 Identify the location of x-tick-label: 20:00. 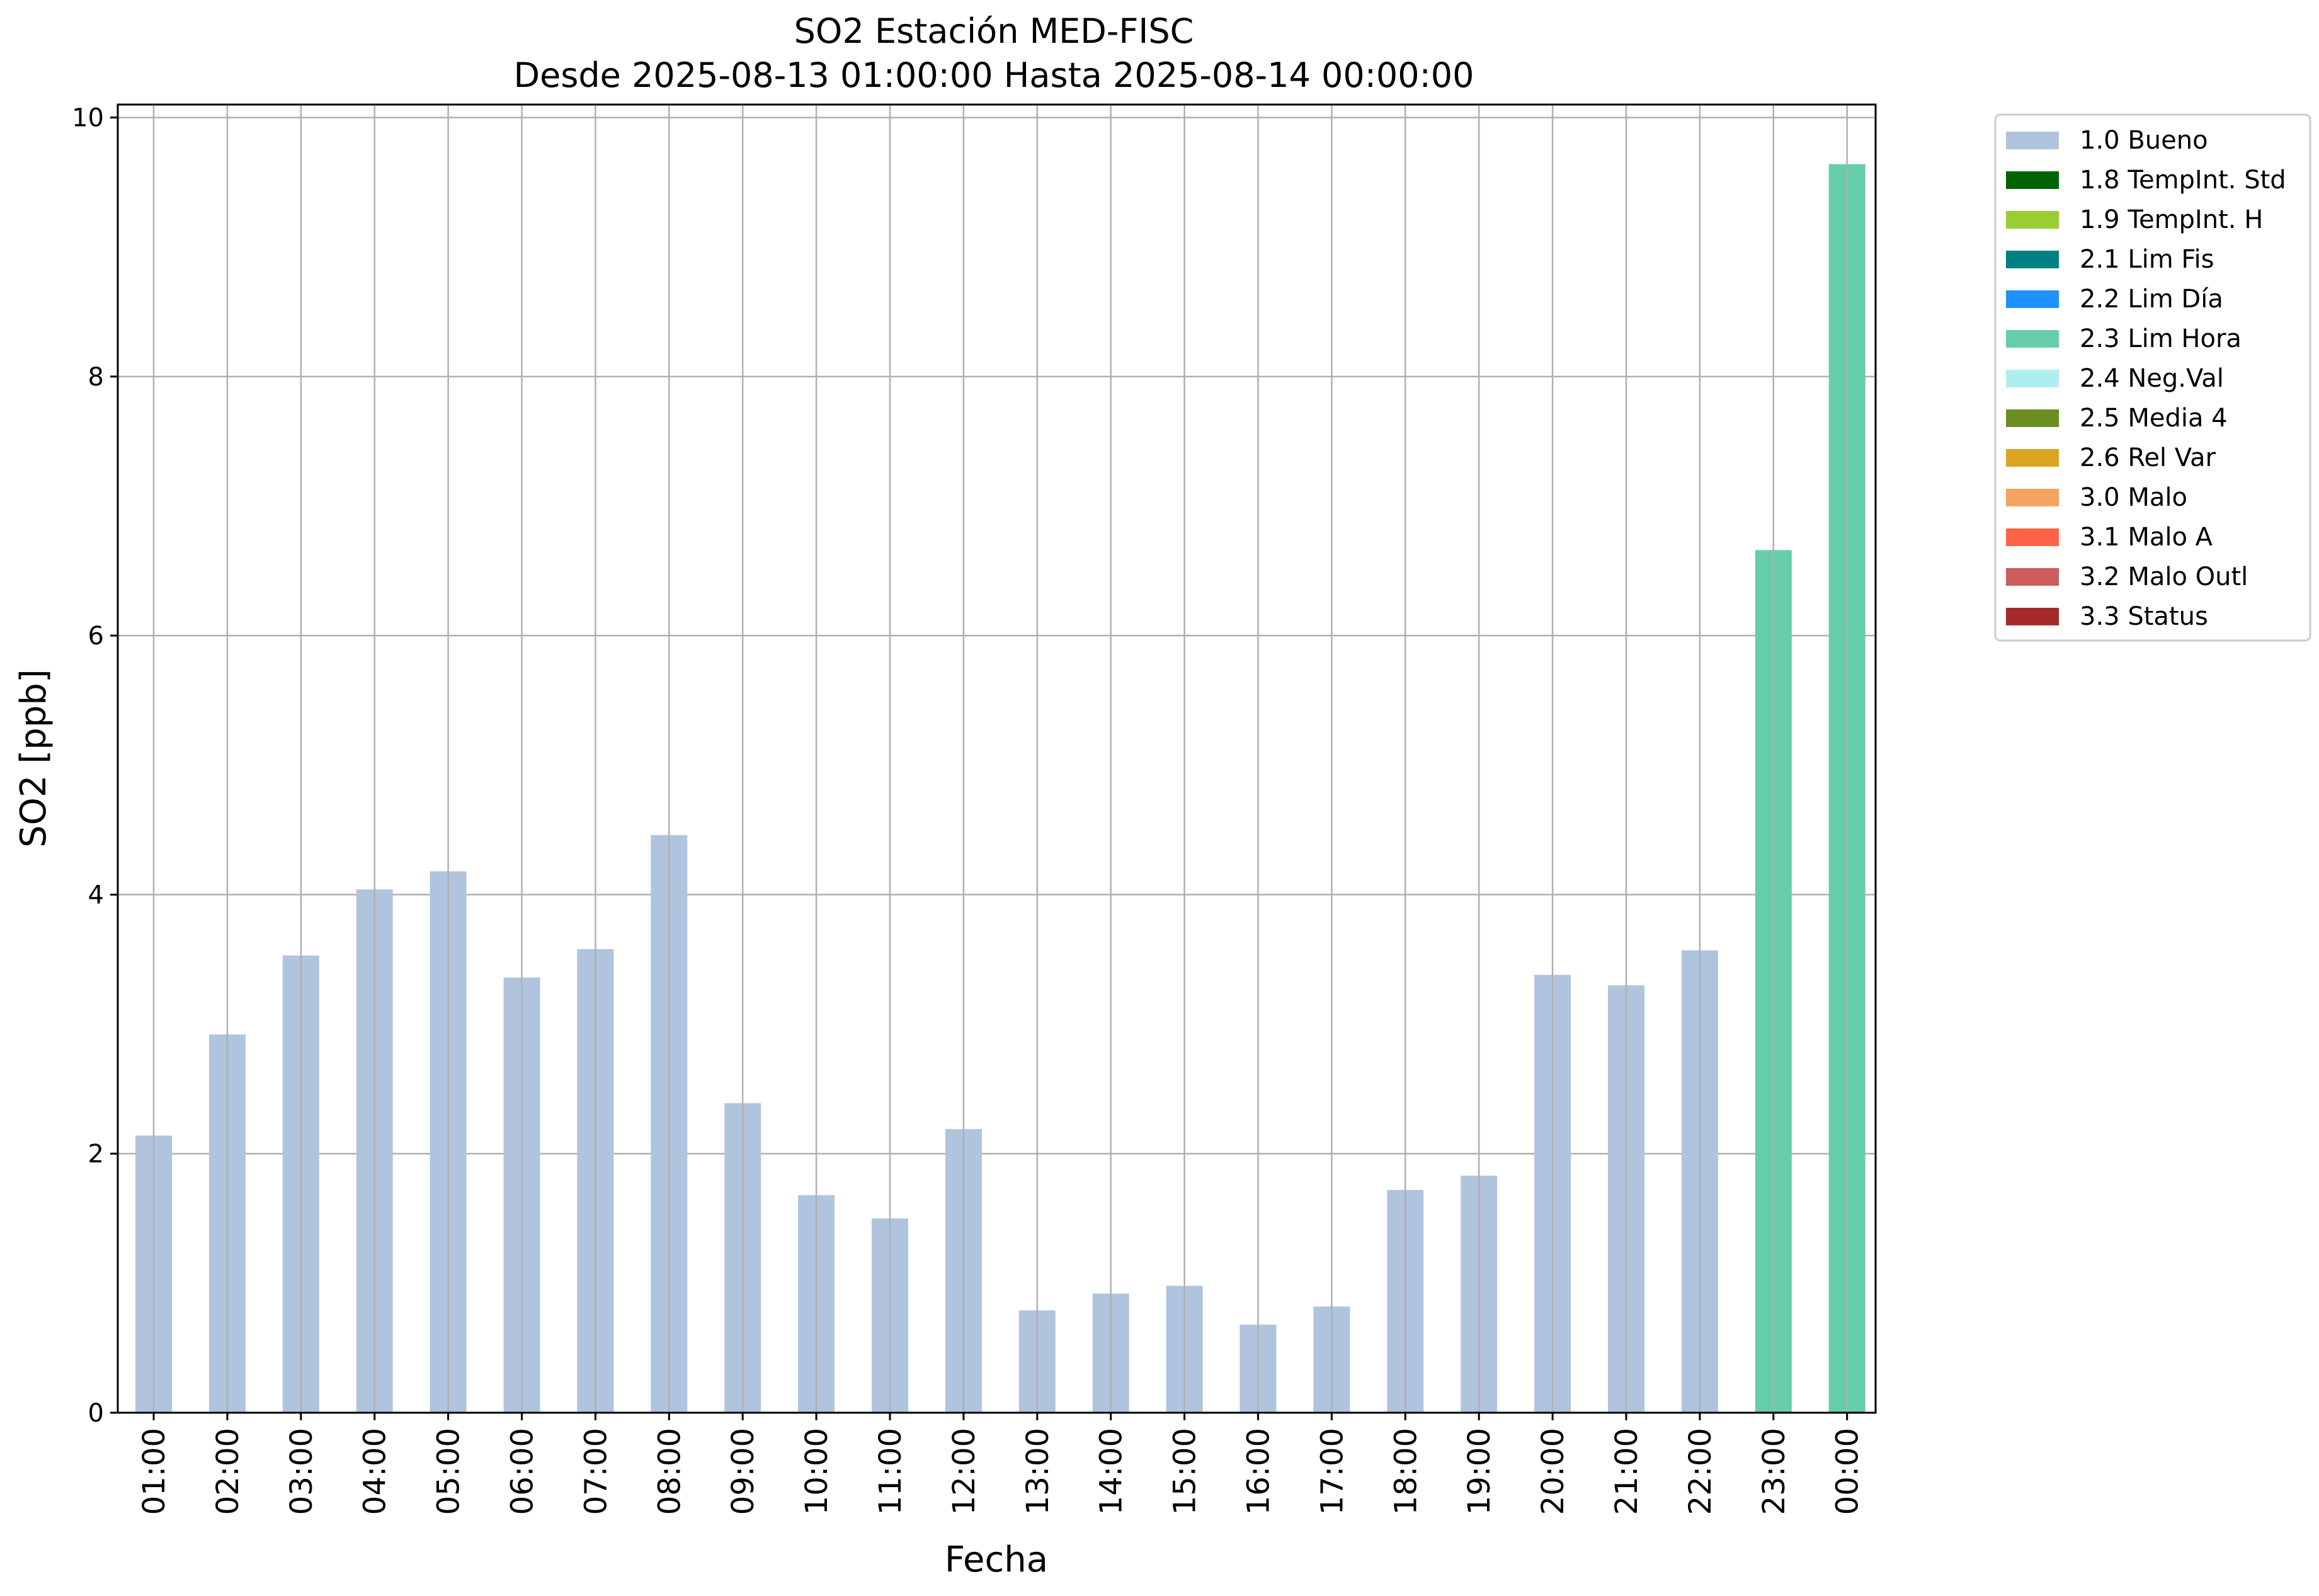
(1553, 1471).